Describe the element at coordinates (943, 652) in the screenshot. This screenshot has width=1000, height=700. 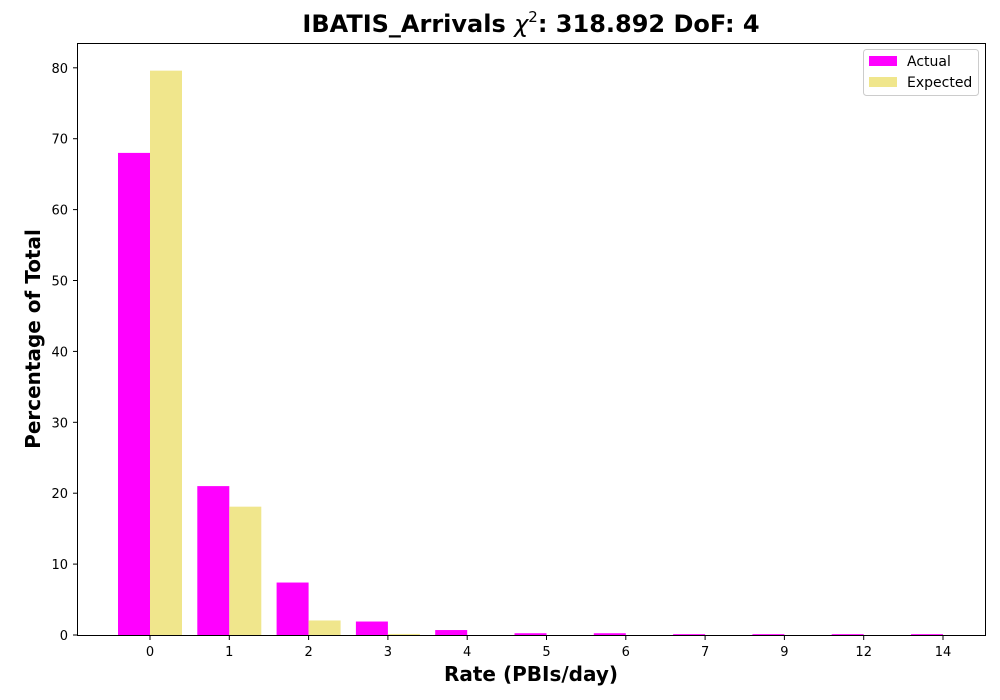
I see `x-tick-label: 14` at that location.